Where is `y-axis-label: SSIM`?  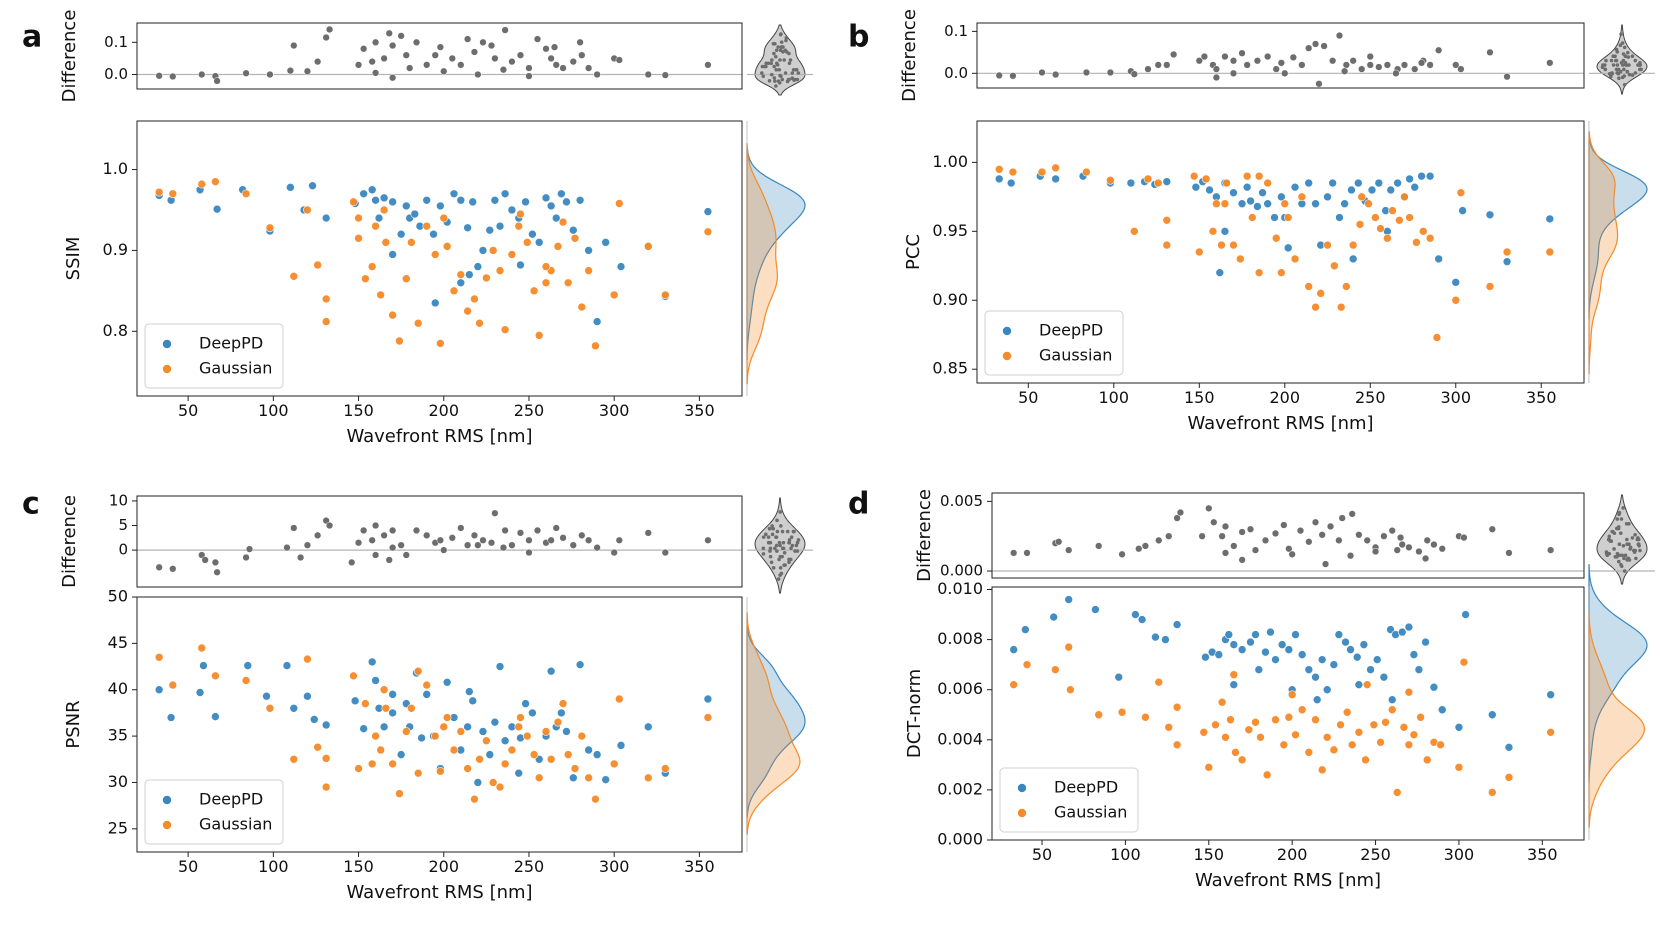
y-axis-label: SSIM is located at coordinates (73, 259).